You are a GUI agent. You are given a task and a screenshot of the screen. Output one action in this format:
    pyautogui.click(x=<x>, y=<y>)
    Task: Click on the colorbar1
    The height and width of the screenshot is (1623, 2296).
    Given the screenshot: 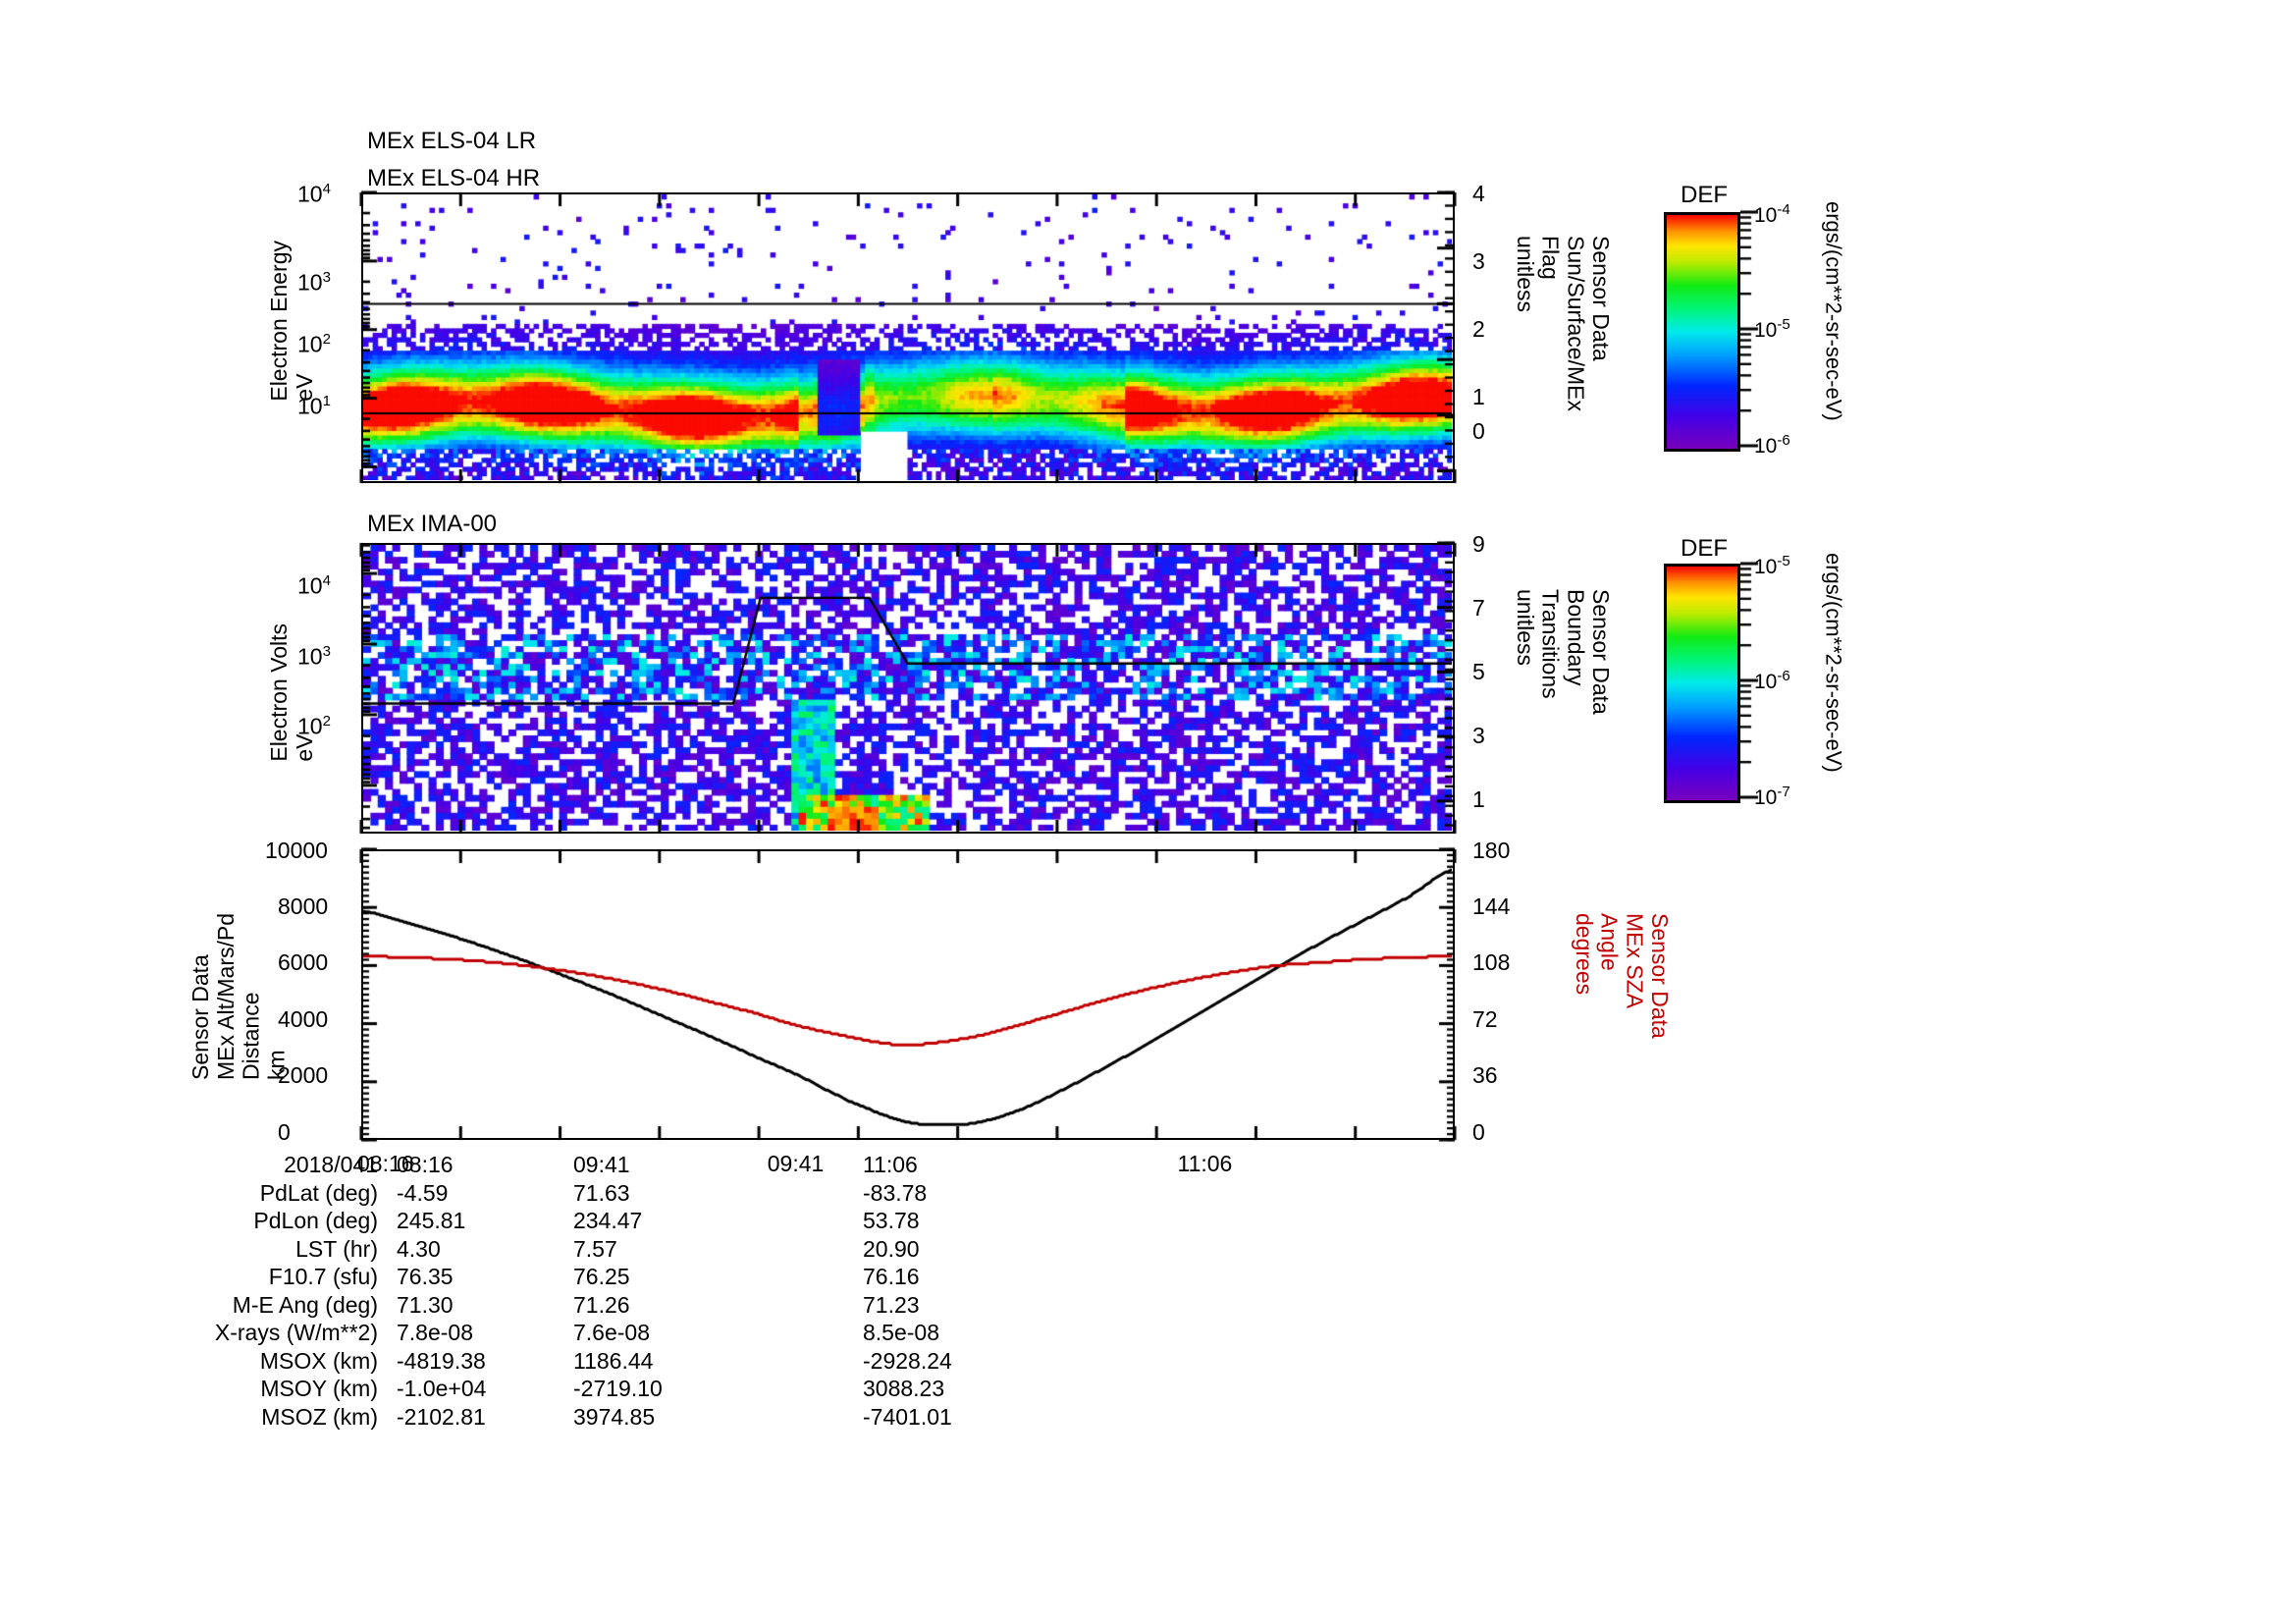 What is the action you would take?
    pyautogui.click(x=1702, y=332)
    